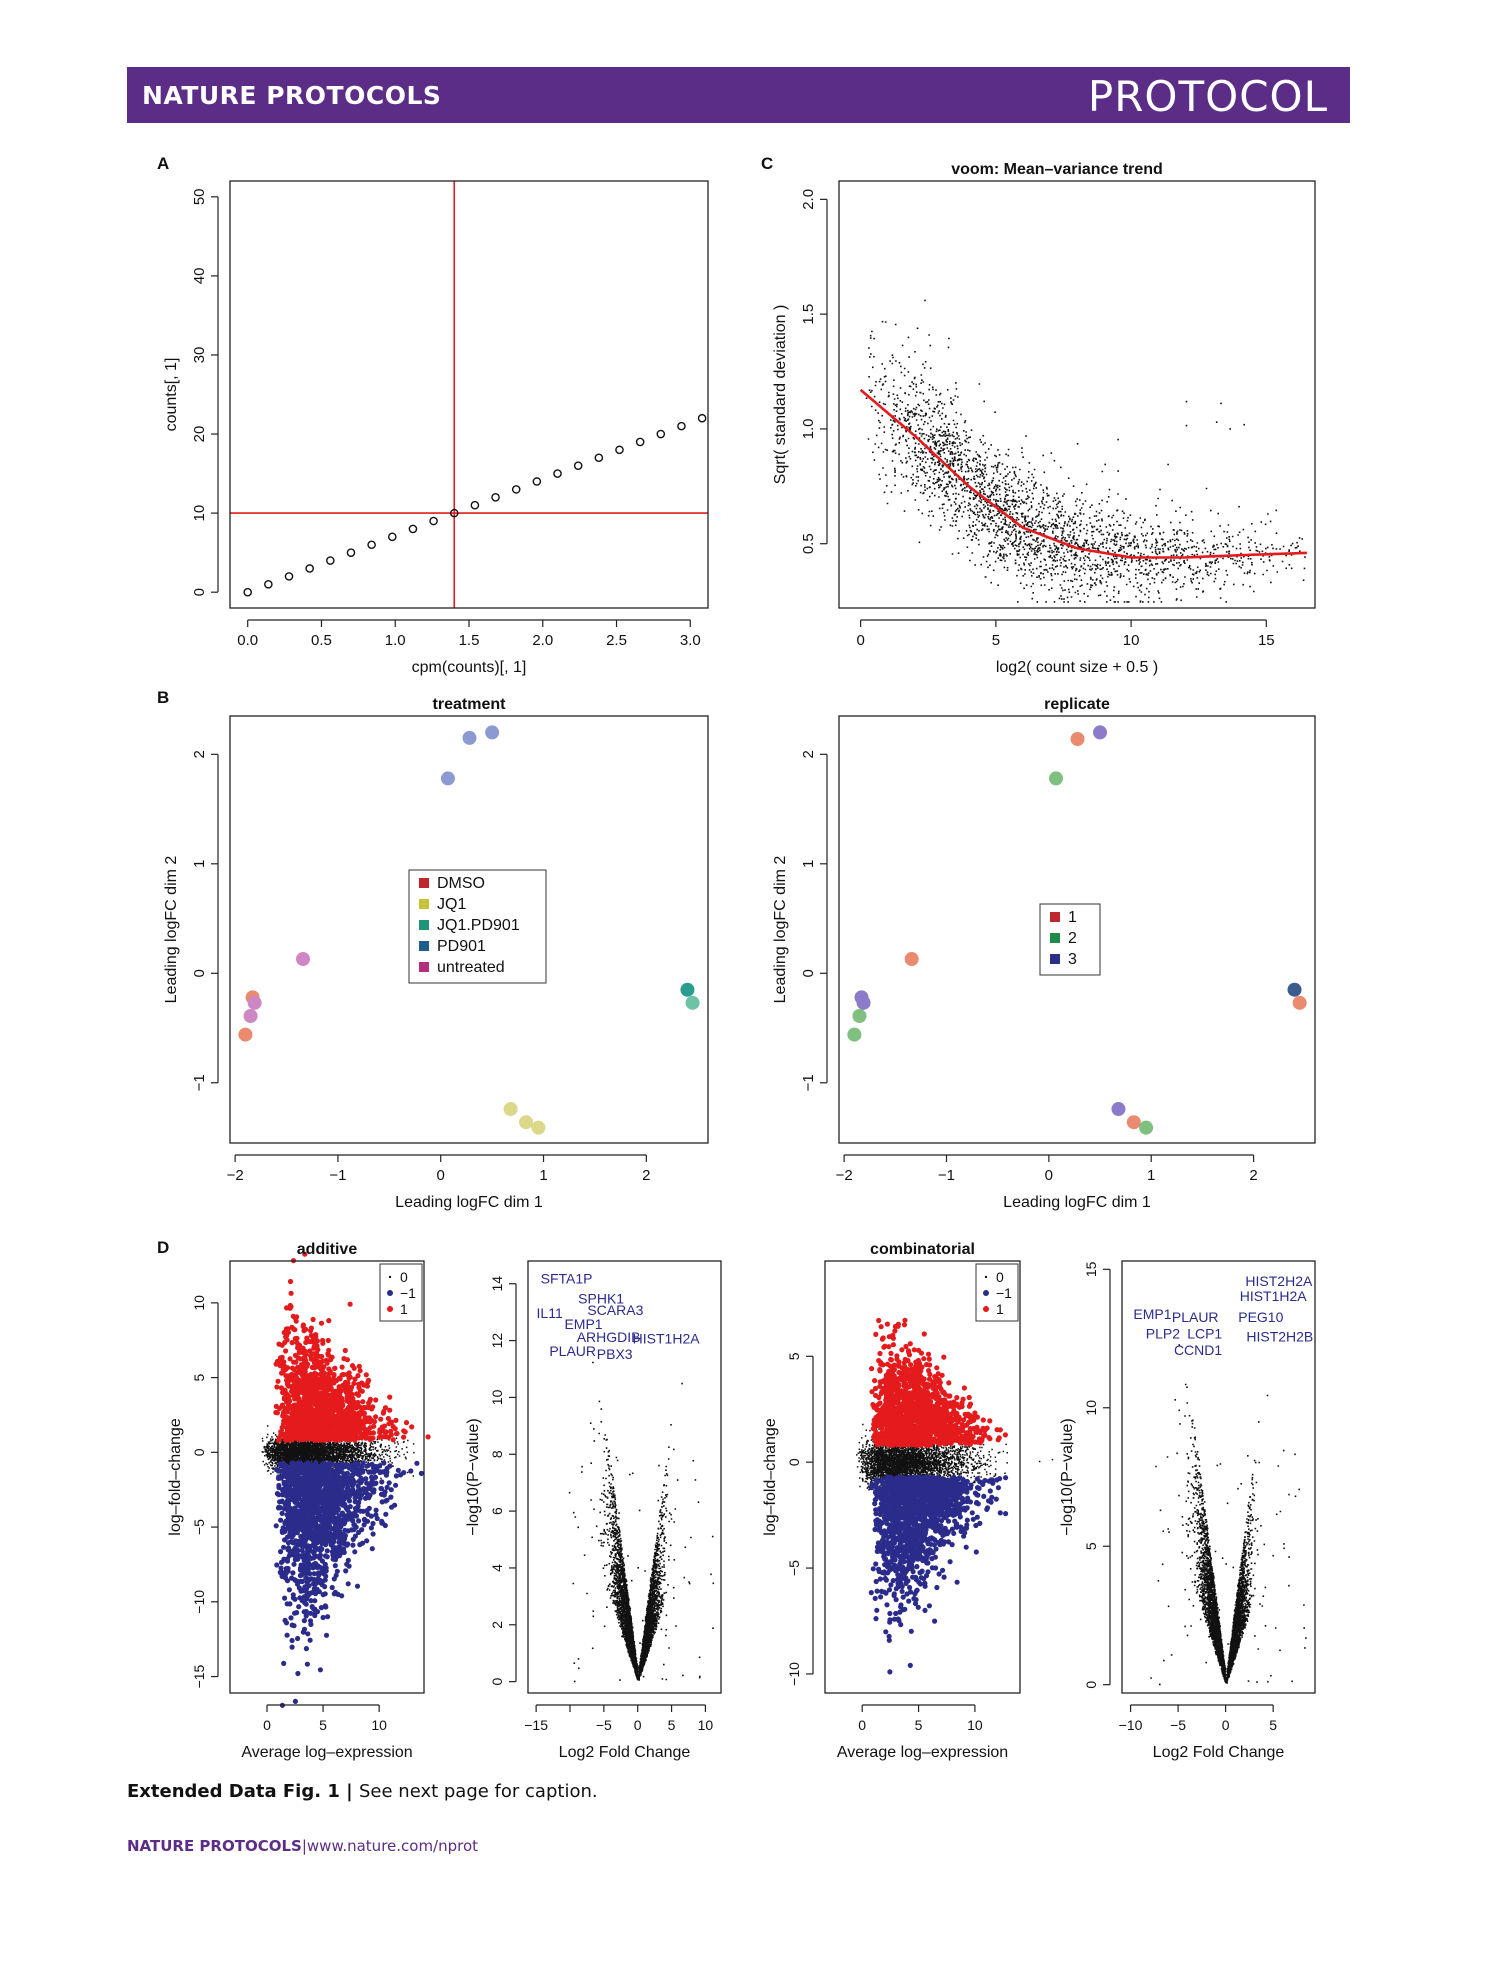 This screenshot has height=1978, width=1489. What do you see at coordinates (247, 640) in the screenshot?
I see `x-tick-label: 0.0` at bounding box center [247, 640].